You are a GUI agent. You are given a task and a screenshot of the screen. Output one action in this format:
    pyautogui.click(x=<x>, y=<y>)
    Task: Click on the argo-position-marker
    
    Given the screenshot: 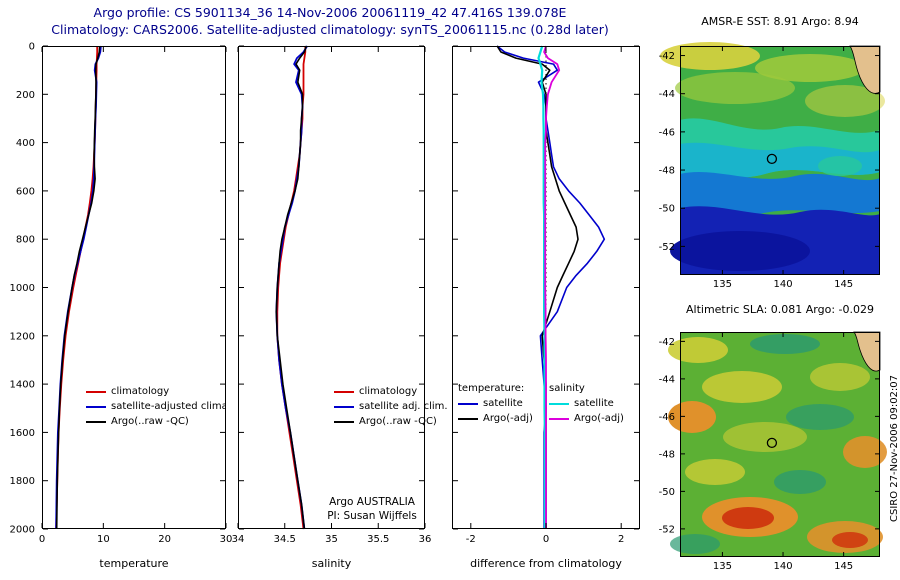 What is the action you would take?
    pyautogui.click(x=772, y=443)
    